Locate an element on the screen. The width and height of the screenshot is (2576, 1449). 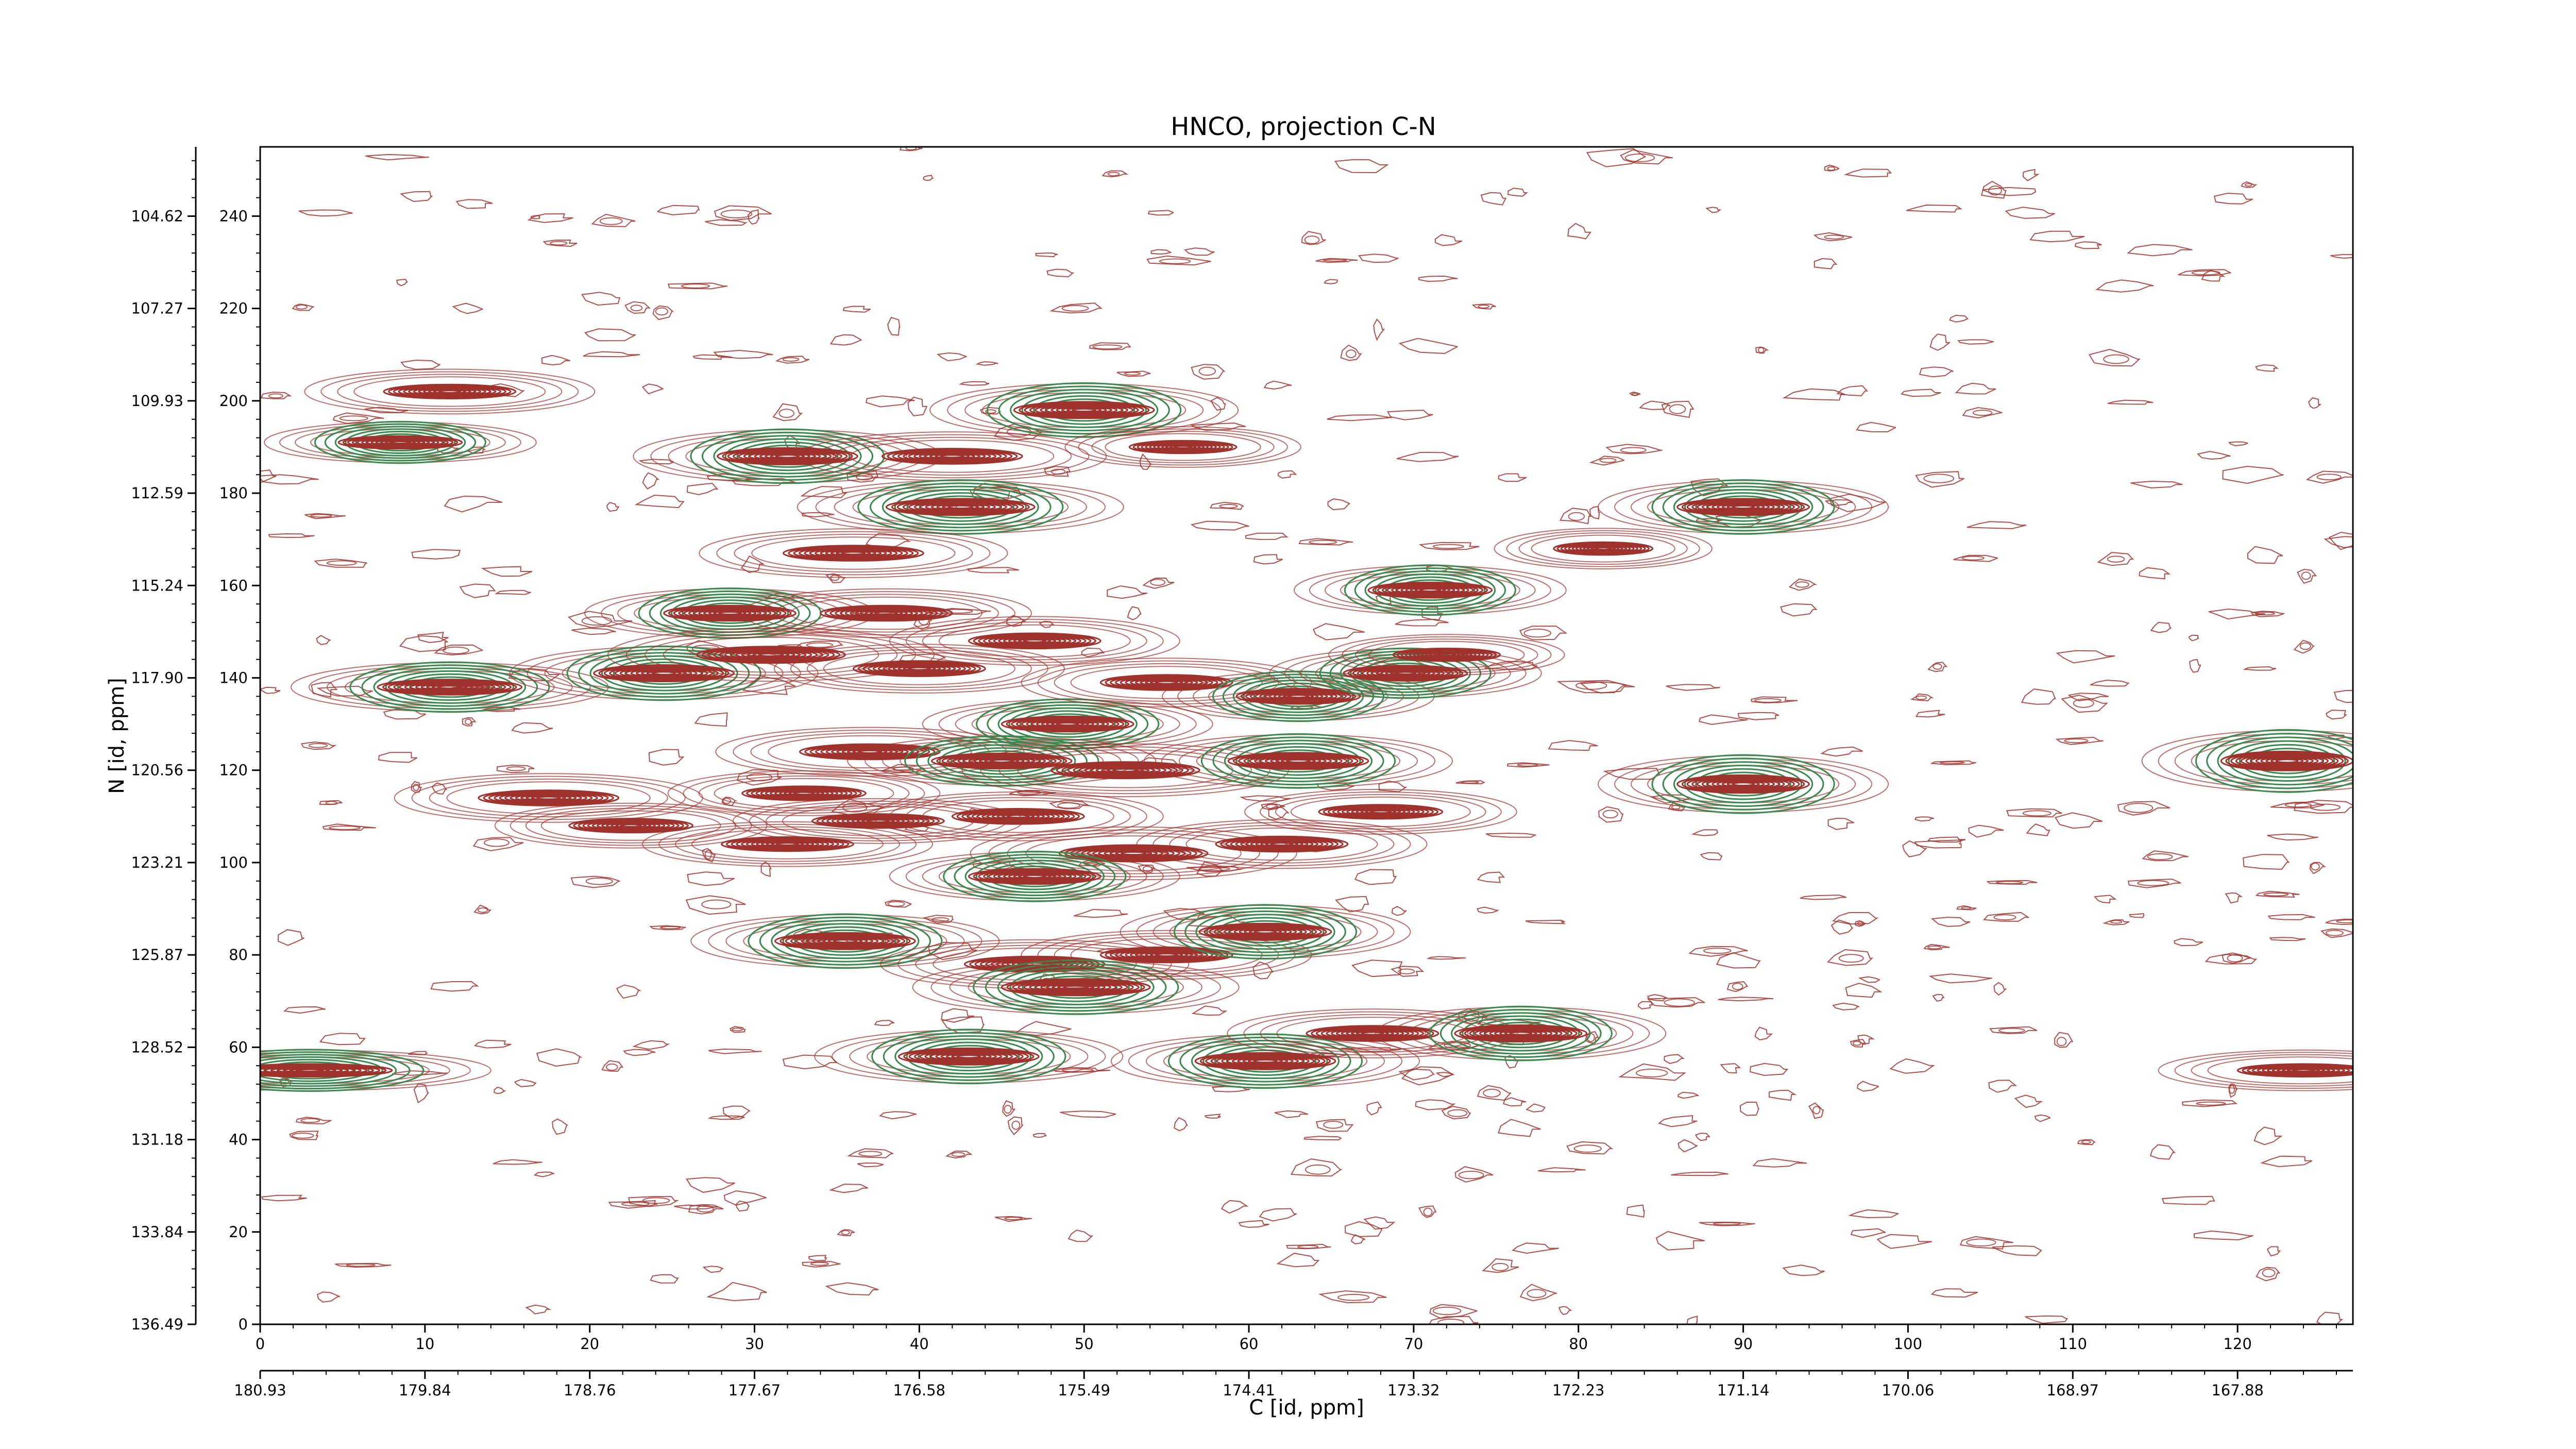
y-tick-label: 40 is located at coordinates (238, 1140).